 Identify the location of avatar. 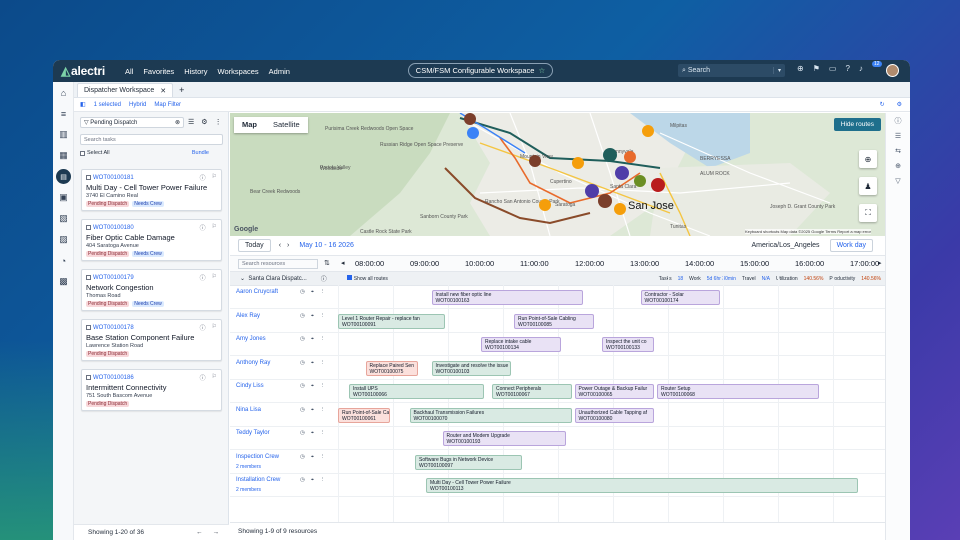
(892, 70).